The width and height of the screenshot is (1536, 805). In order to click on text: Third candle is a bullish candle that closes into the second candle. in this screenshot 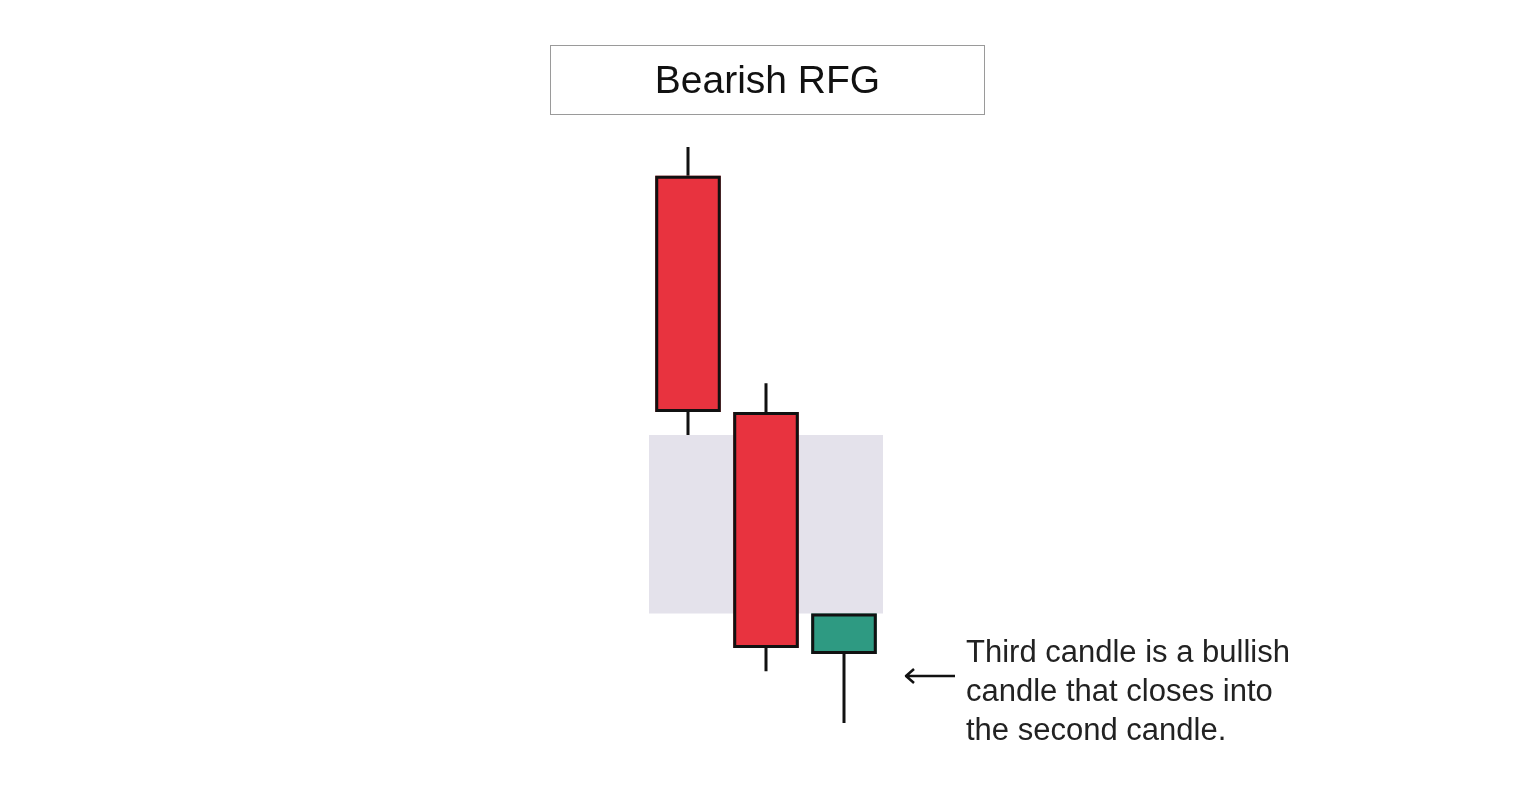, I will do `click(1128, 690)`.